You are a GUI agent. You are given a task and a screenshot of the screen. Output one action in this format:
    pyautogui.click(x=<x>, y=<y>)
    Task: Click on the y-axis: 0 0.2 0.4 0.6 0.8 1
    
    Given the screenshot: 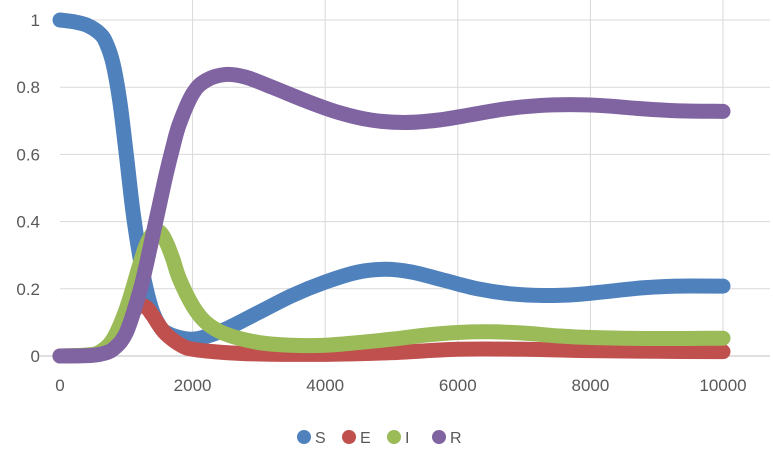 What is the action you would take?
    pyautogui.click(x=28, y=188)
    